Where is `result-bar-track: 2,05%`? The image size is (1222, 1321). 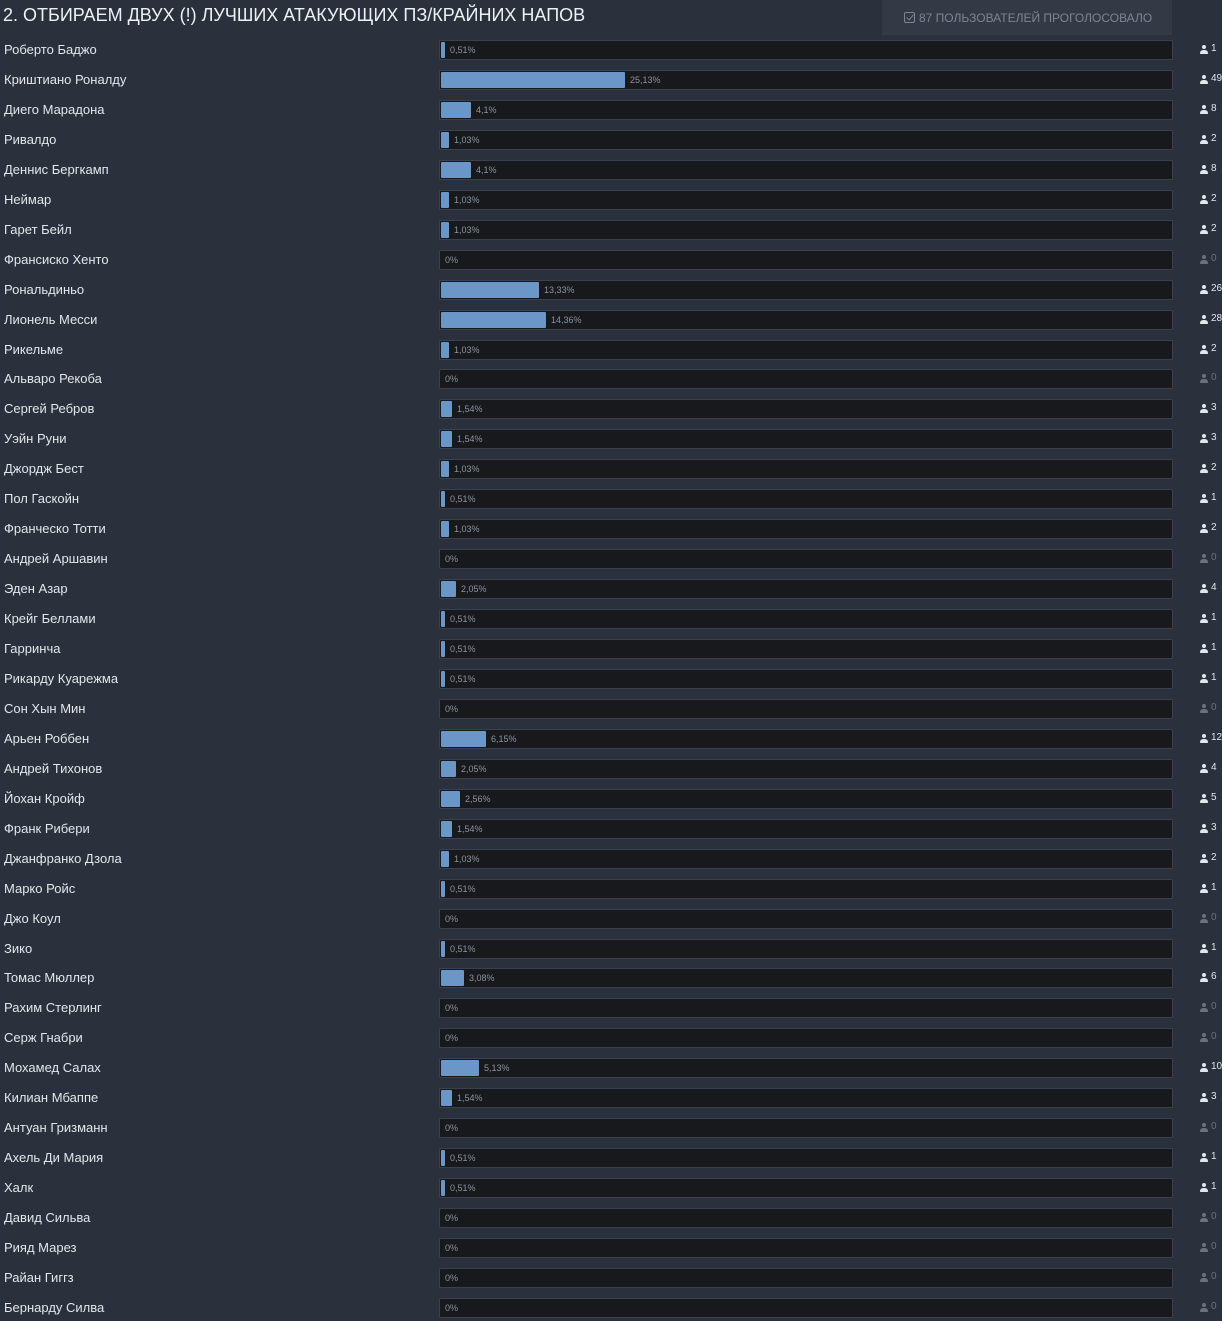
result-bar-track: 2,05% is located at coordinates (806, 589).